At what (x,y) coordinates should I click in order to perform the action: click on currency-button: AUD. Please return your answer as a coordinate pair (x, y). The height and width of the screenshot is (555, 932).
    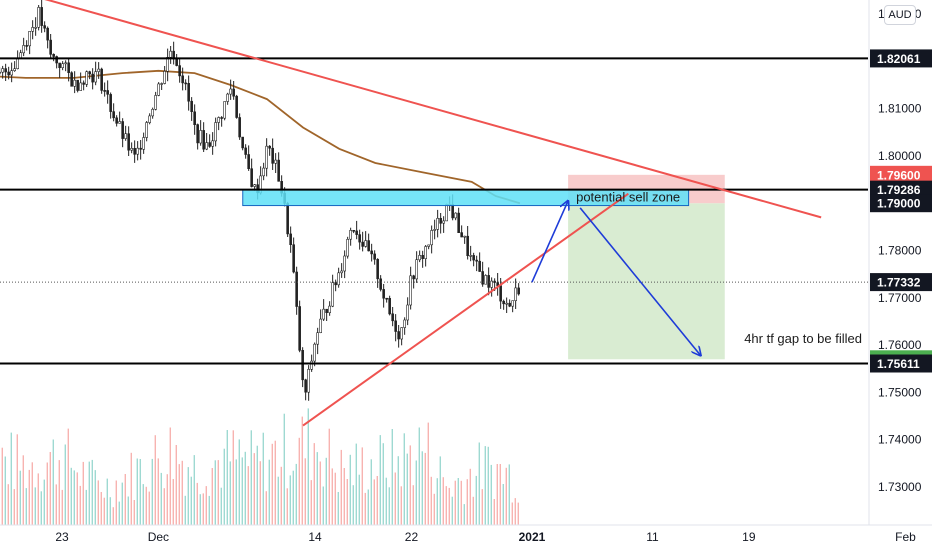
    Looking at the image, I should click on (900, 15).